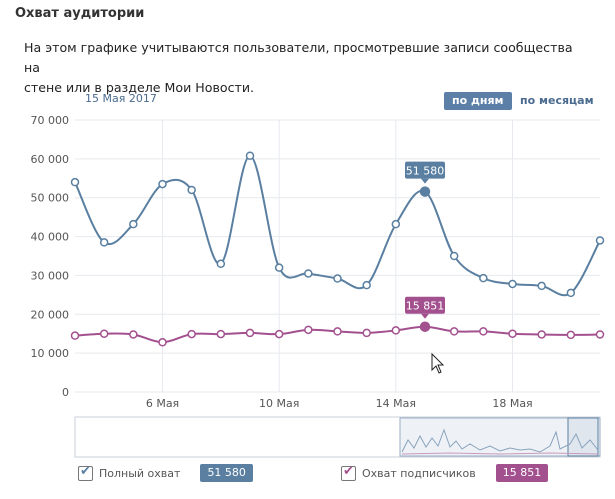 Image resolution: width=615 pixels, height=499 pixels. I want to click on x-tick-label: 10 Мая, so click(279, 403).